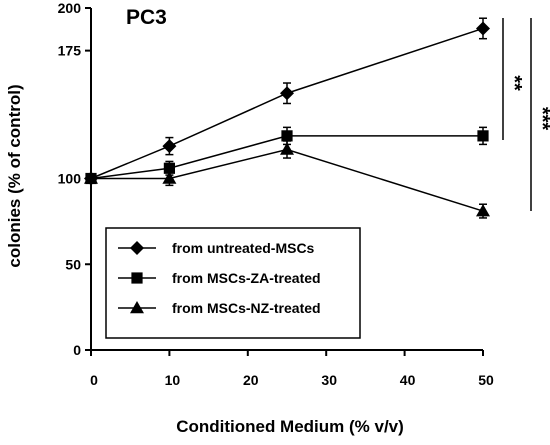 The width and height of the screenshot is (550, 445). I want to click on legend-box, so click(233, 283).